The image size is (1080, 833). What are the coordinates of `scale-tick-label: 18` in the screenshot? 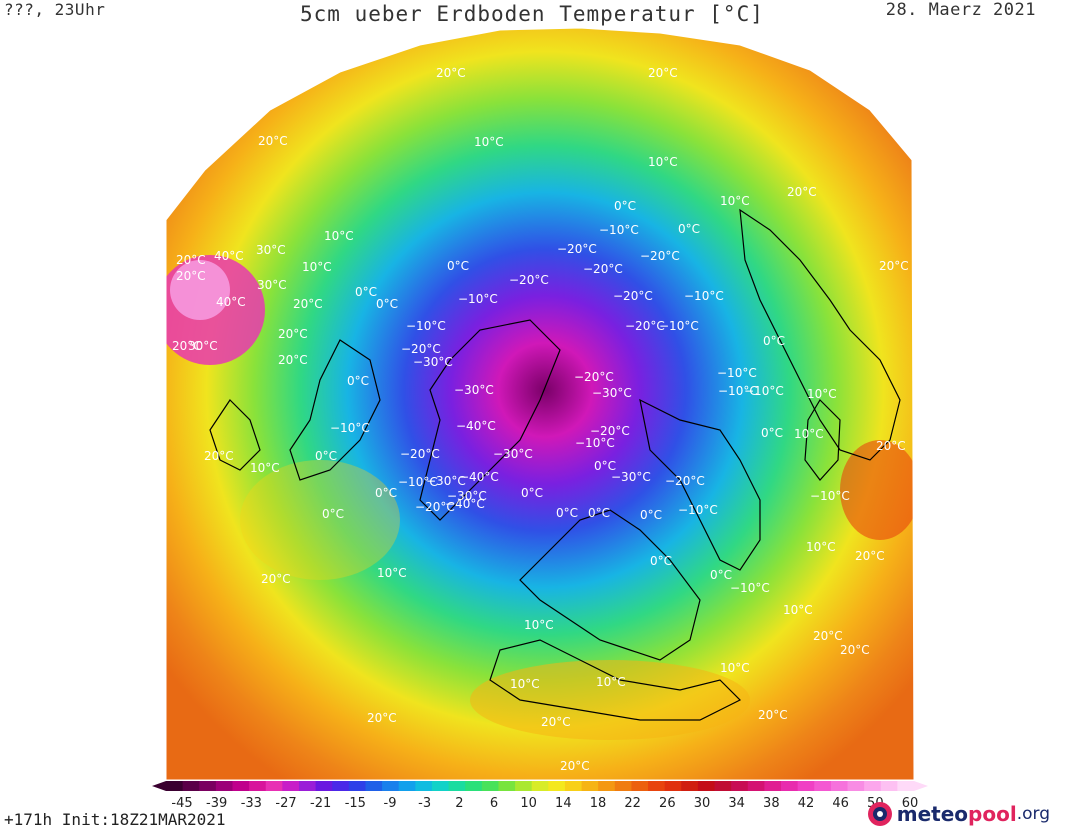 It's located at (598, 803).